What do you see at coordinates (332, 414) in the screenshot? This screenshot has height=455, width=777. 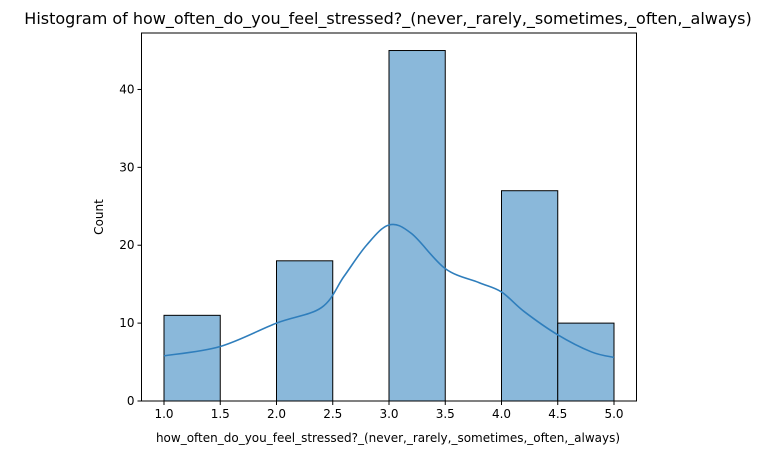 I see `x-tick-label: 2.5` at bounding box center [332, 414].